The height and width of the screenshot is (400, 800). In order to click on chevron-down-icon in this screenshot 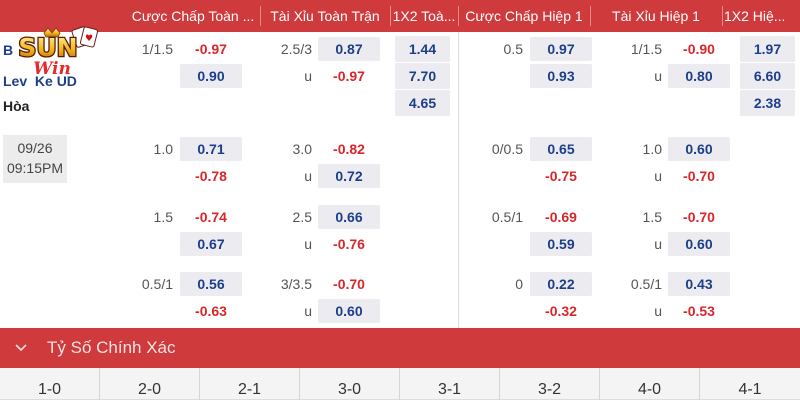, I will do `click(21, 347)`.